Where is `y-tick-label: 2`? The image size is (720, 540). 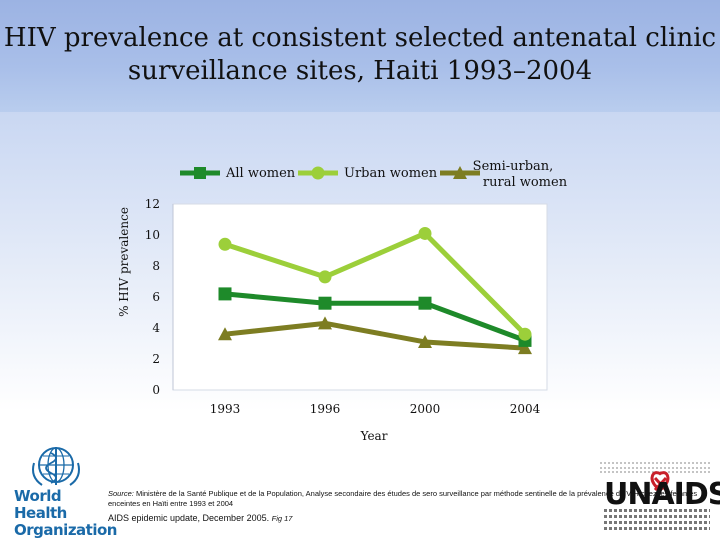 y-tick-label: 2 is located at coordinates (156, 359).